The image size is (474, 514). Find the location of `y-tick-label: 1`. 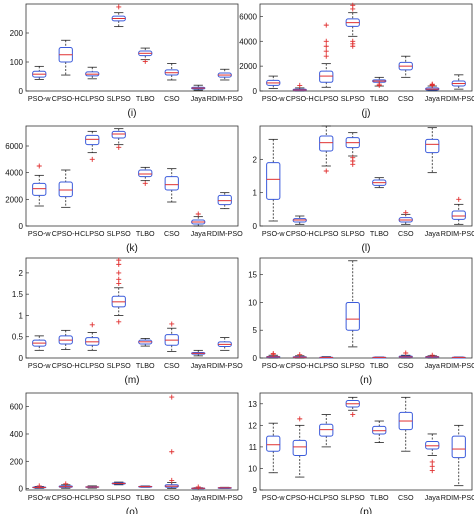

y-tick-label: 1 is located at coordinates (21, 315).